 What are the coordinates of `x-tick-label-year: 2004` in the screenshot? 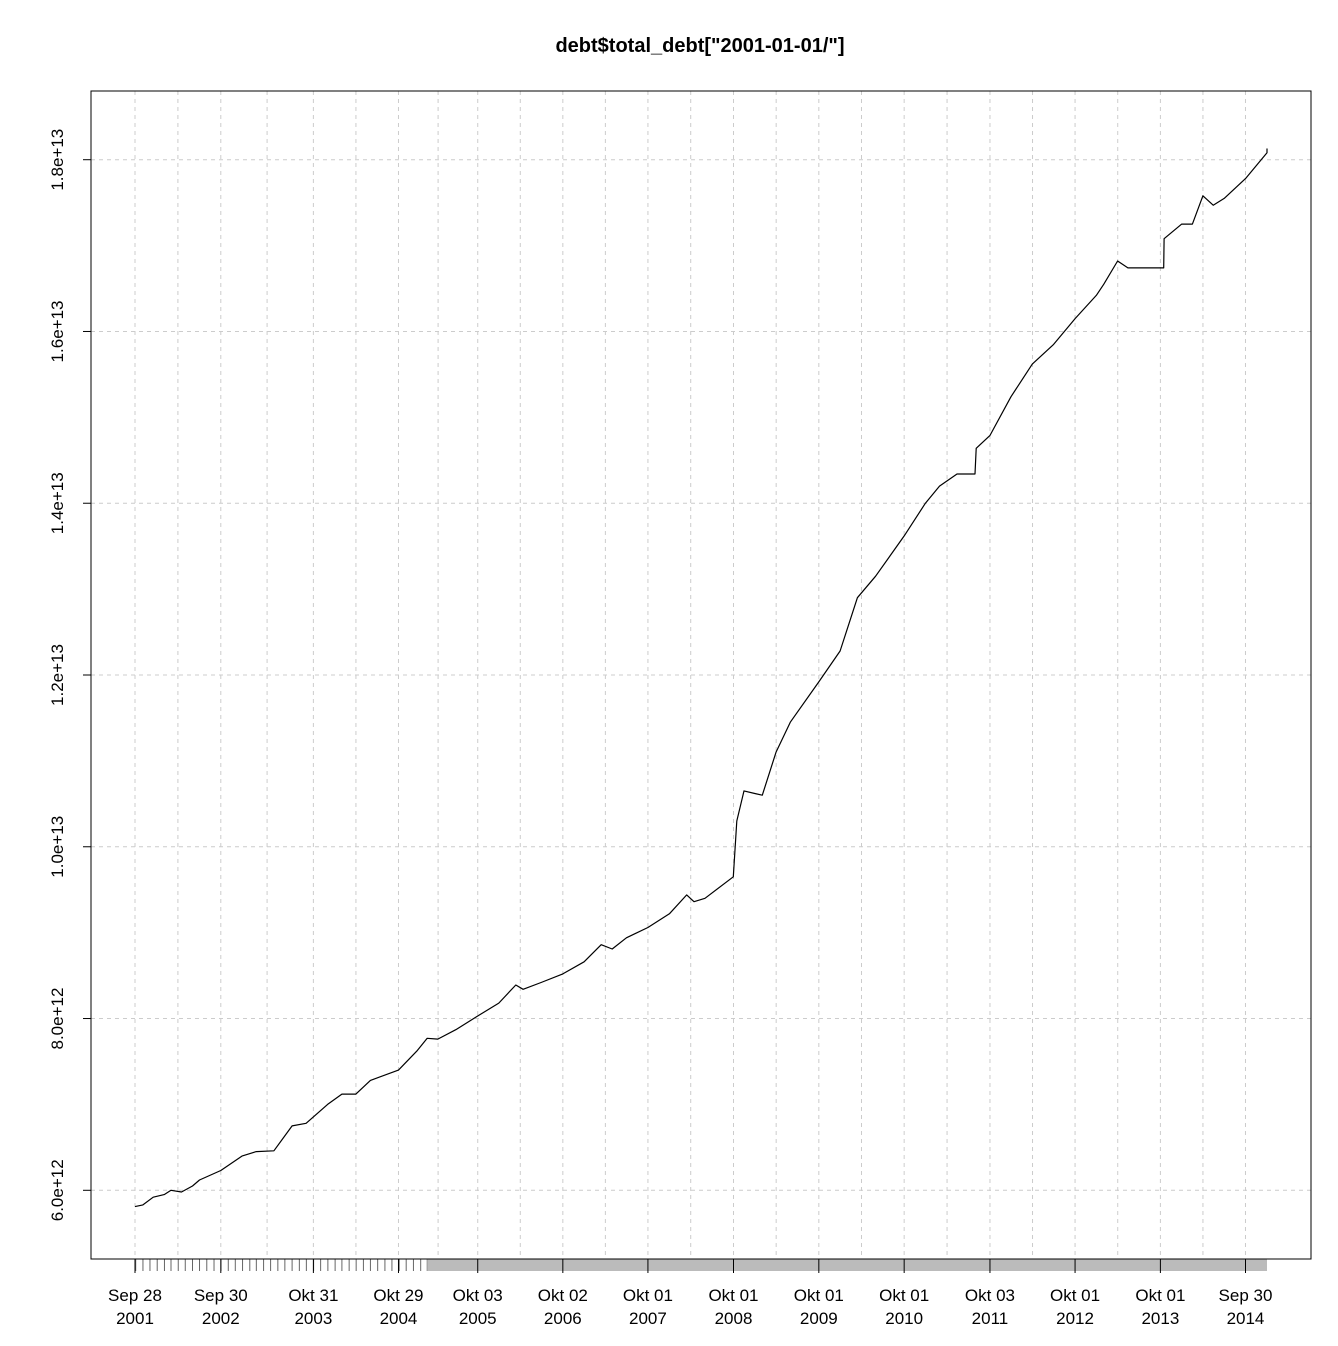 It's located at (399, 1318).